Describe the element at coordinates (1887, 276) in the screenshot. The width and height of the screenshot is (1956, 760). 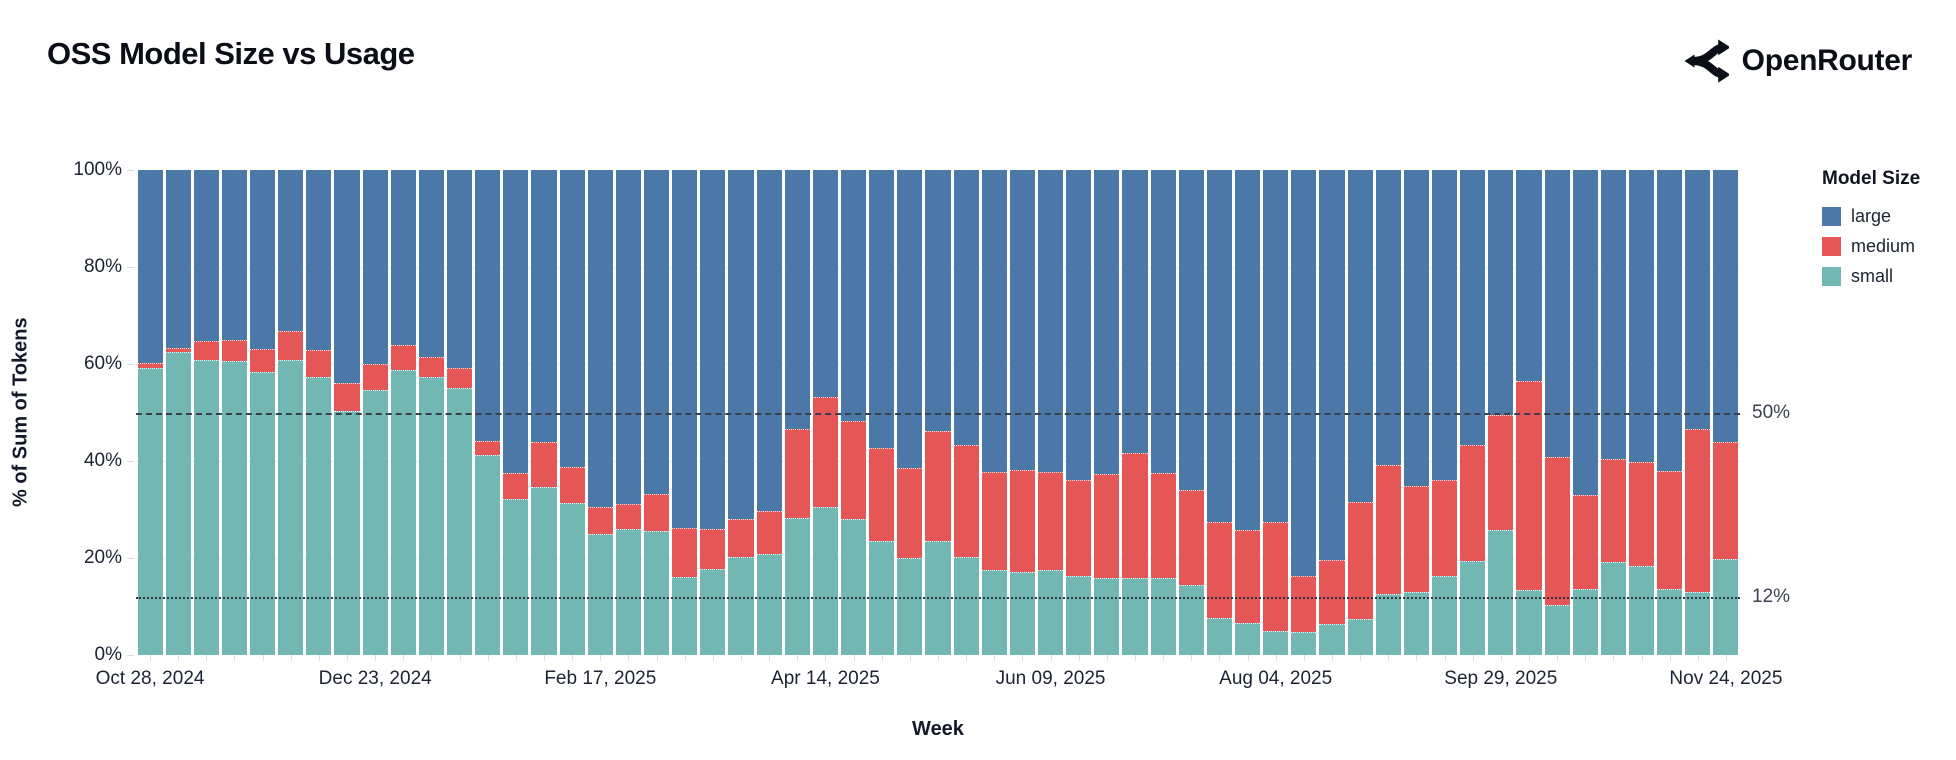
I see `legend-item-small: small` at that location.